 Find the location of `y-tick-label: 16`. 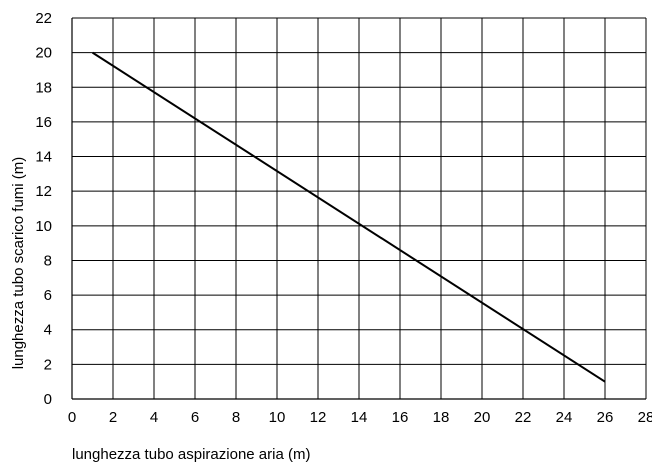

y-tick-label: 16 is located at coordinates (43, 122).